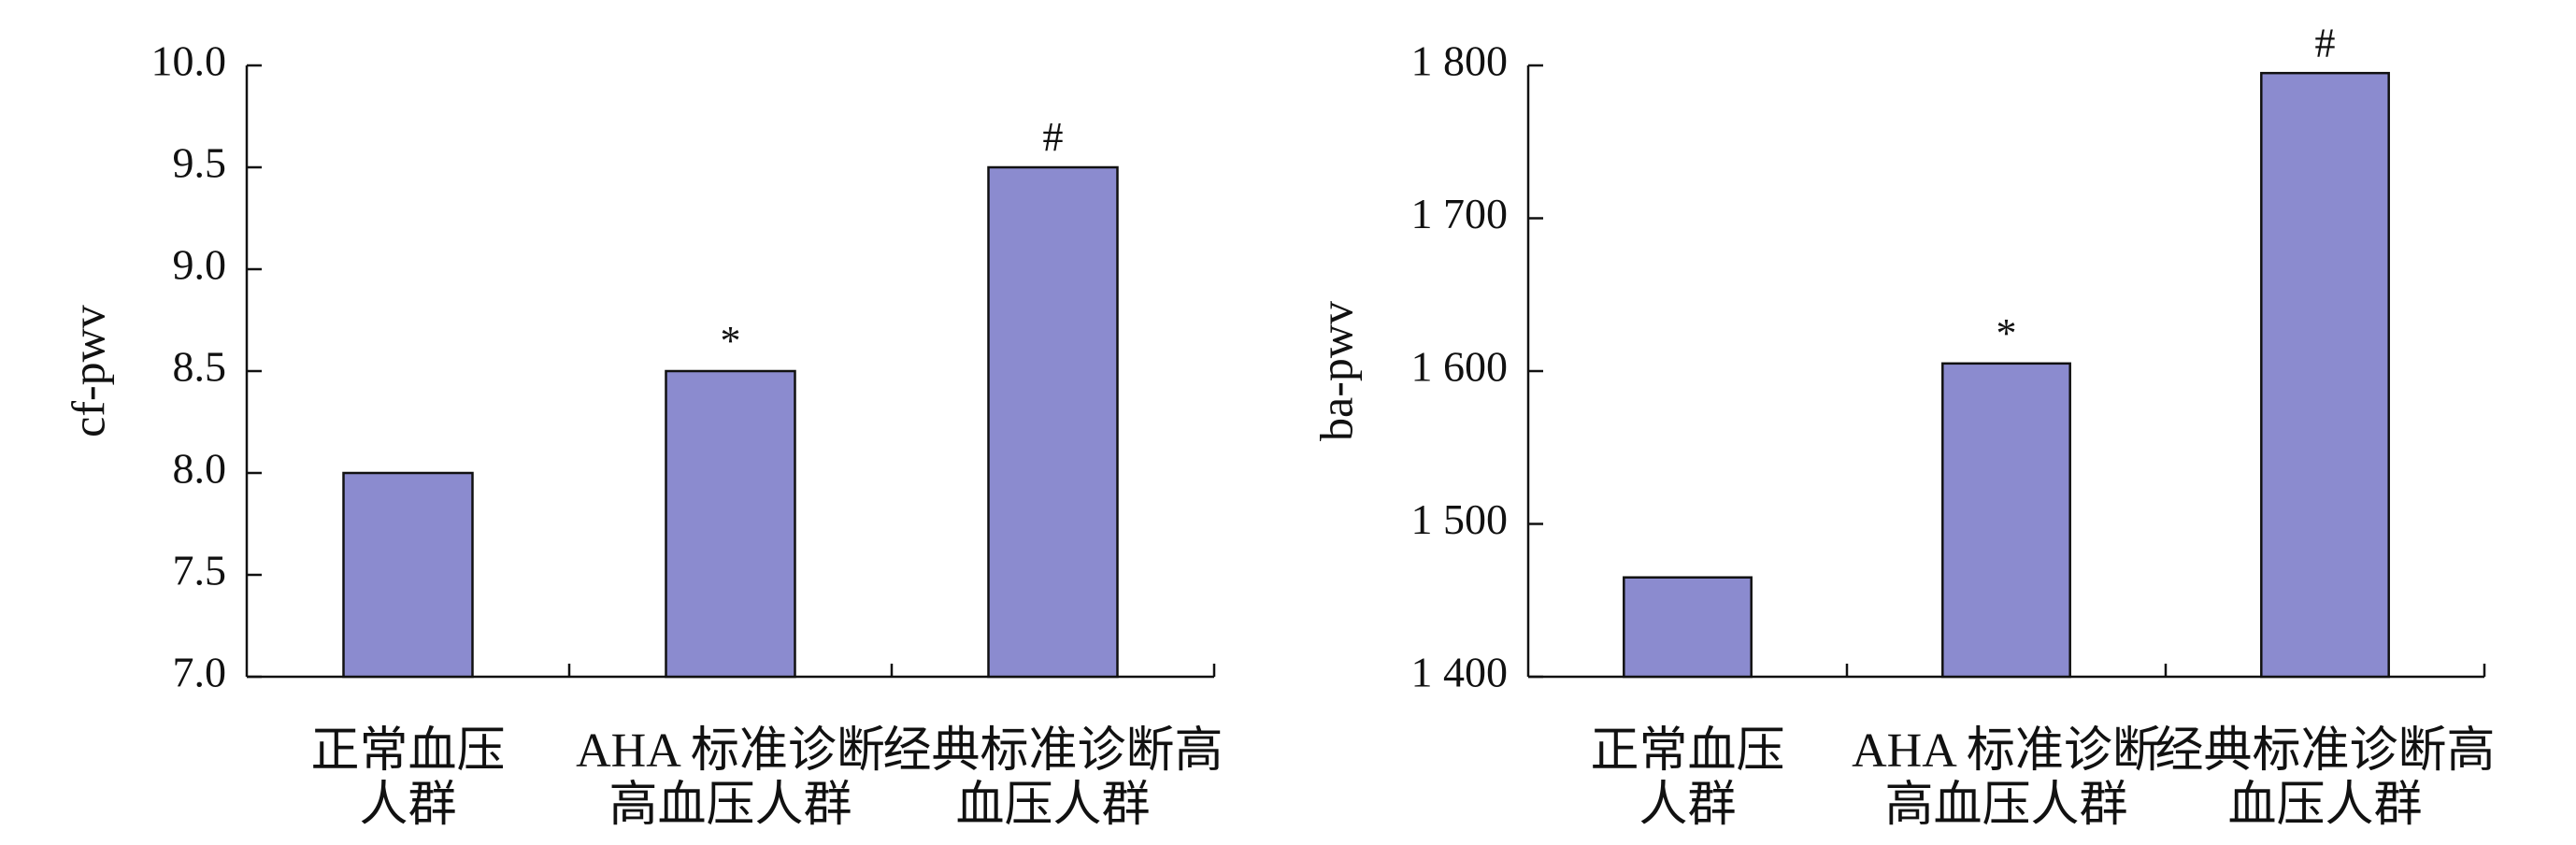  Describe the element at coordinates (200, 367) in the screenshot. I see `y-tick-label: 8.5` at that location.